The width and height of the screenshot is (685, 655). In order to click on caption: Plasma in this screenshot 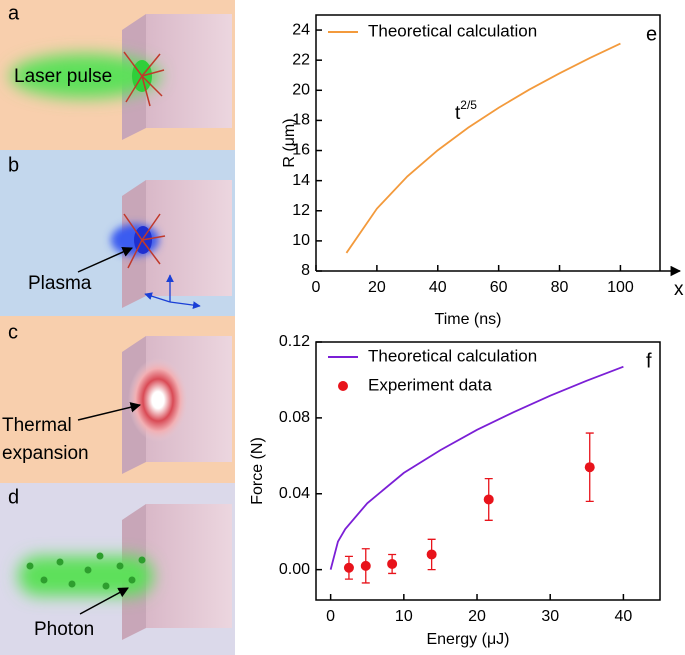, I will do `click(60, 283)`.